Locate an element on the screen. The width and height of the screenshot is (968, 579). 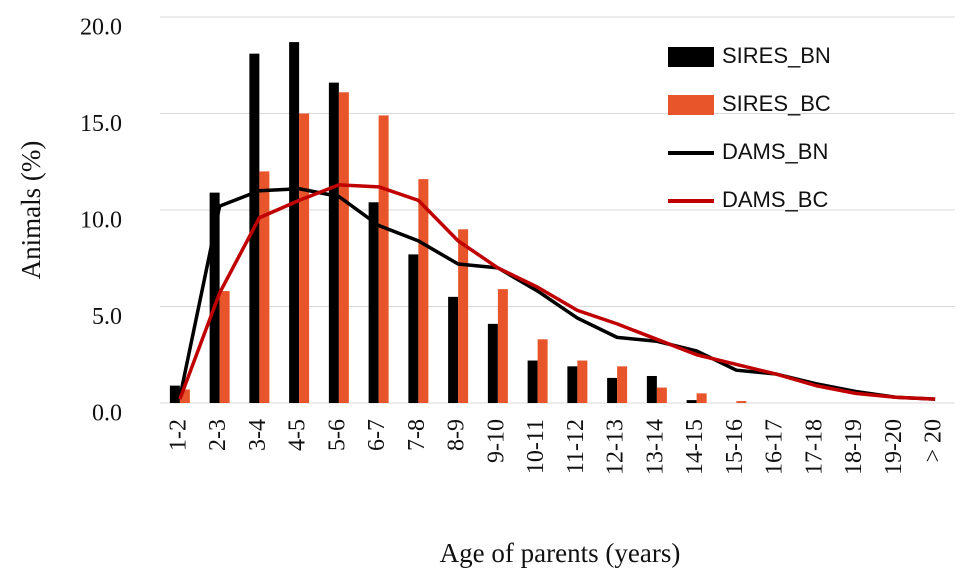
y-axis-title: Animals (%) is located at coordinates (31, 210).